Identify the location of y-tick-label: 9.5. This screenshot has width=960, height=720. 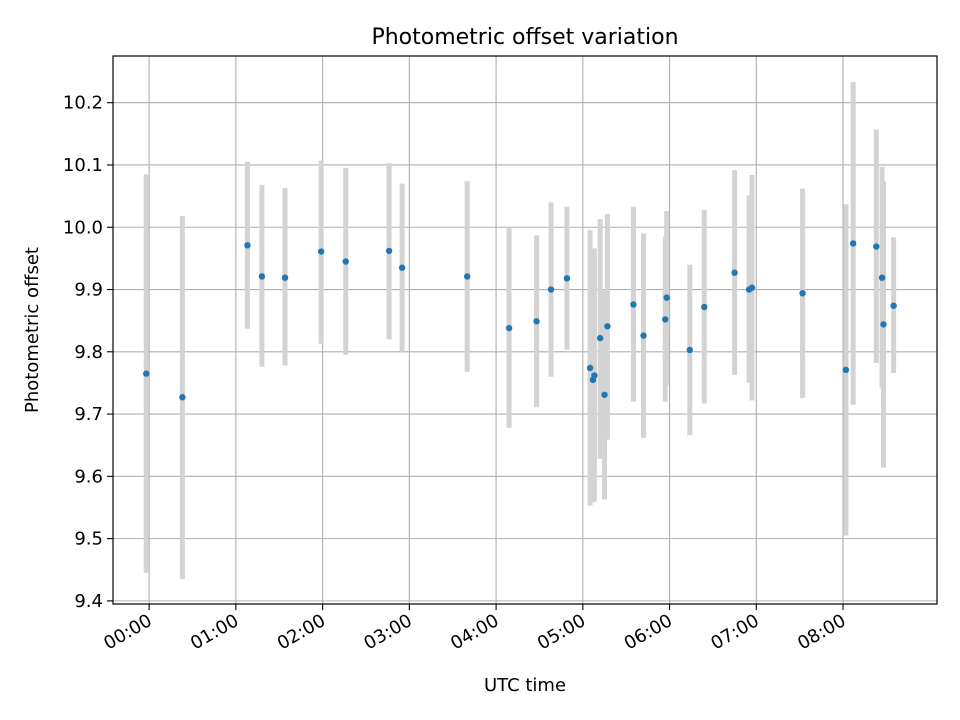
(88, 539).